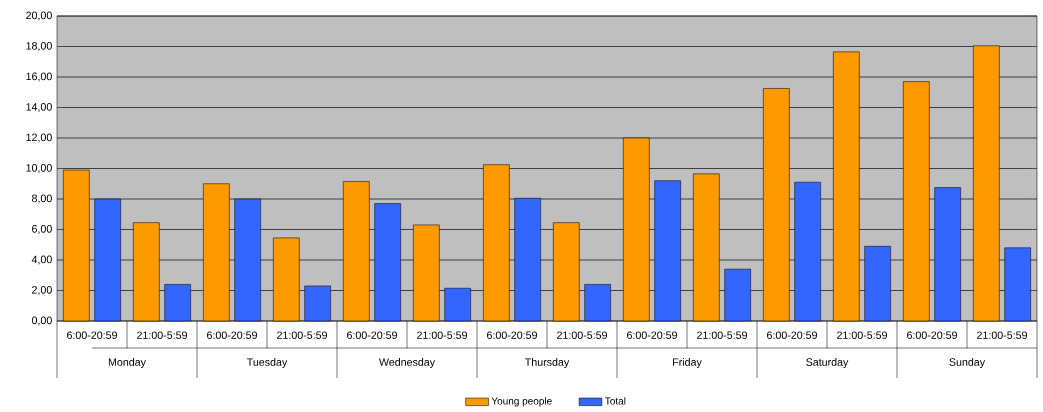 The height and width of the screenshot is (412, 1043). Describe the element at coordinates (42, 290) in the screenshot. I see `y-tick-label: 2,00` at that location.